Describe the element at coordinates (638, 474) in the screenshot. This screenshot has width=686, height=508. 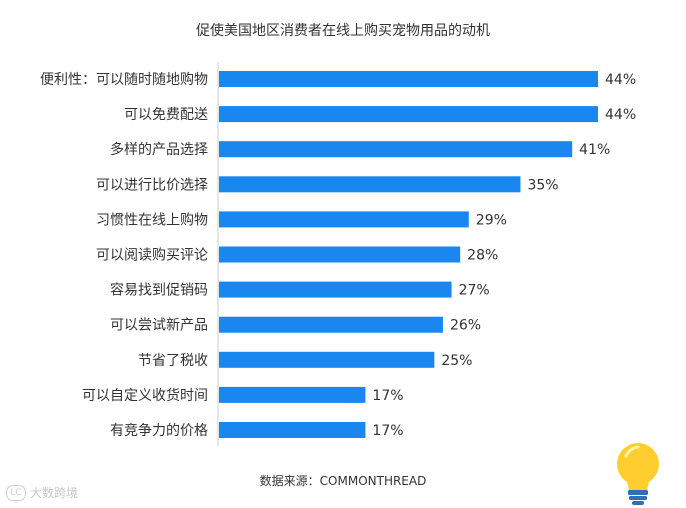
I see `lightbulb-icon` at that location.